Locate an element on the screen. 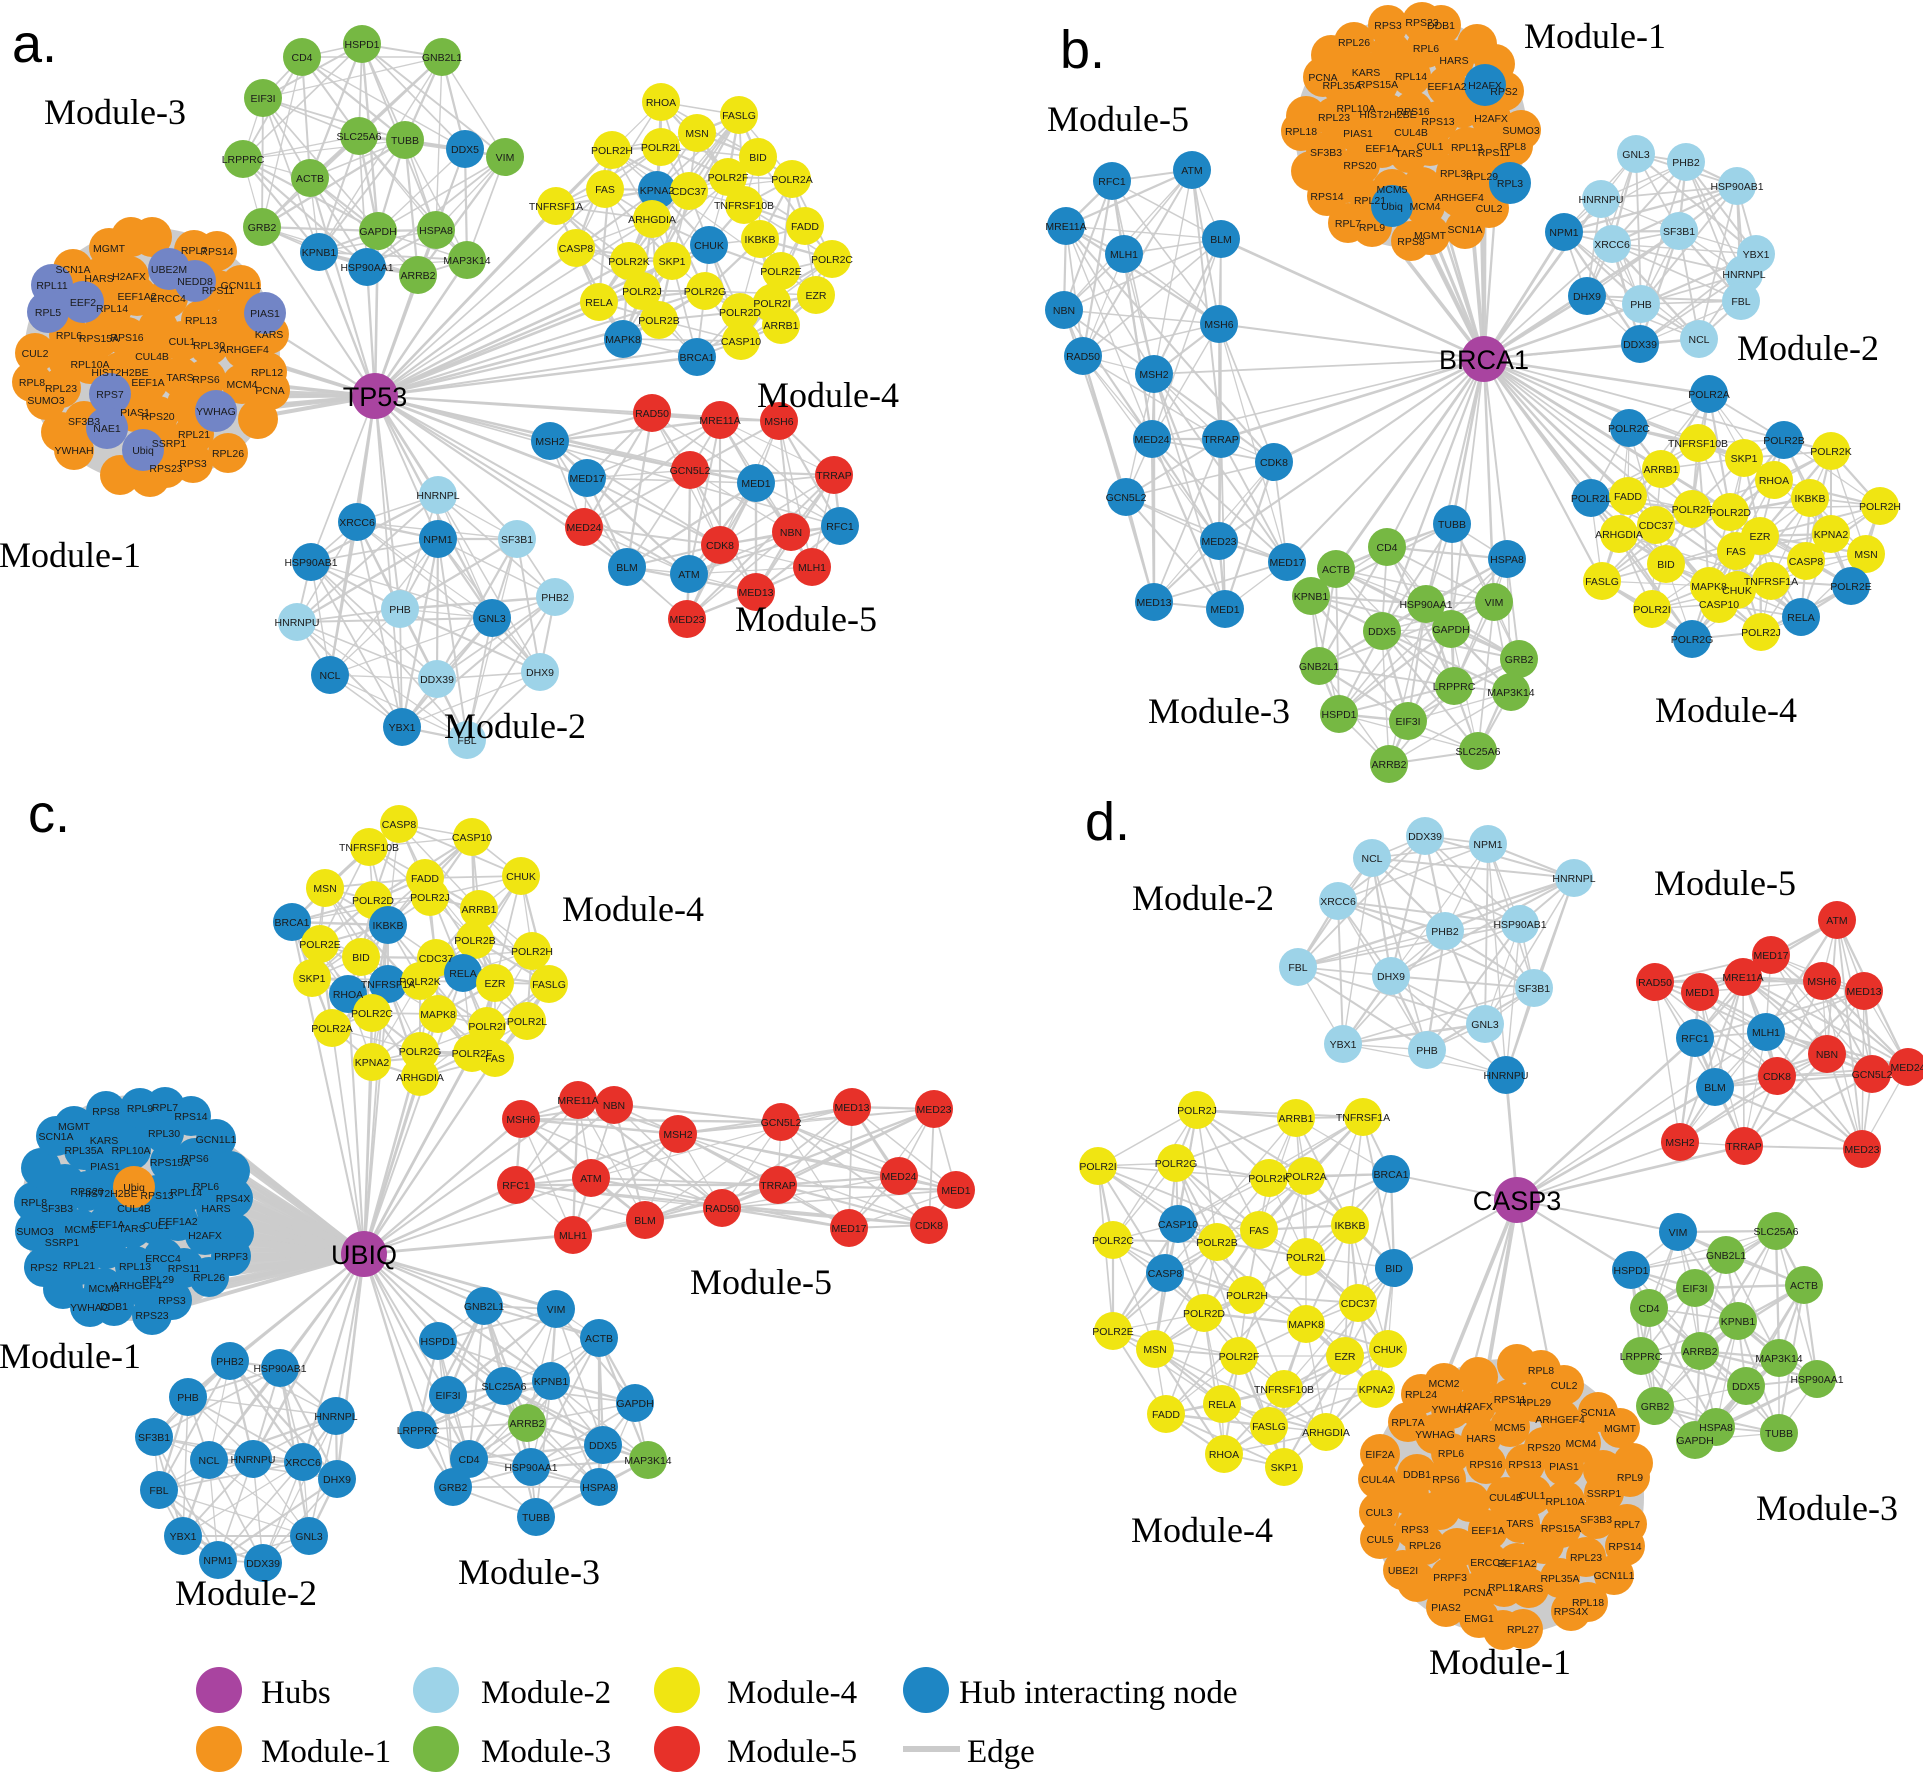 The image size is (1923, 1775). svg-text: FBL is located at coordinates (158, 1491).